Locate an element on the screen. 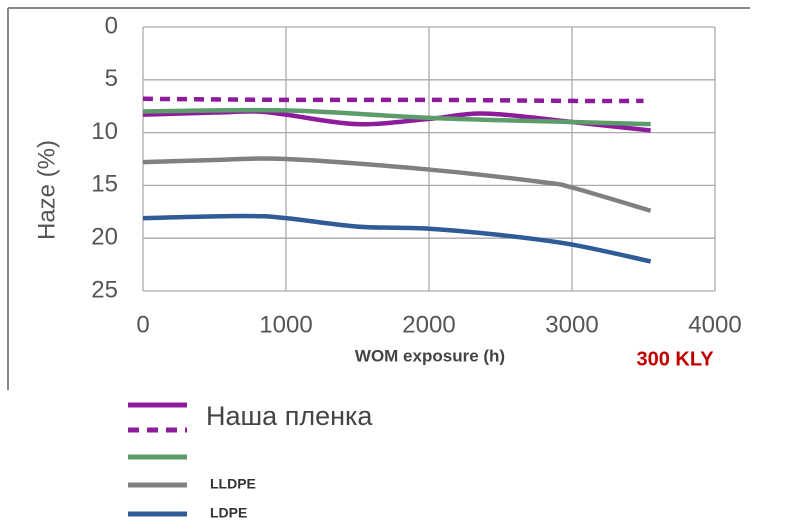 The height and width of the screenshot is (531, 794). x-axis-label: WOM exposure (h) is located at coordinates (430, 355).